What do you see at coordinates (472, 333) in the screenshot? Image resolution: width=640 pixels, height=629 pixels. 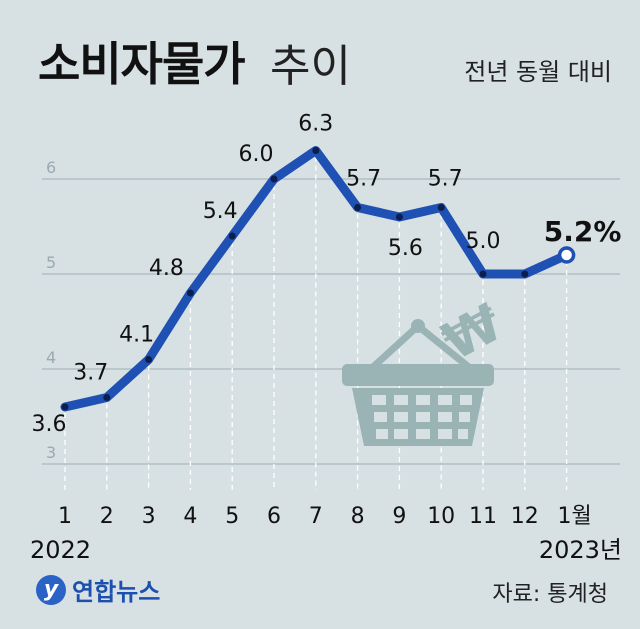 I see `won-currency-icon: ₩` at bounding box center [472, 333].